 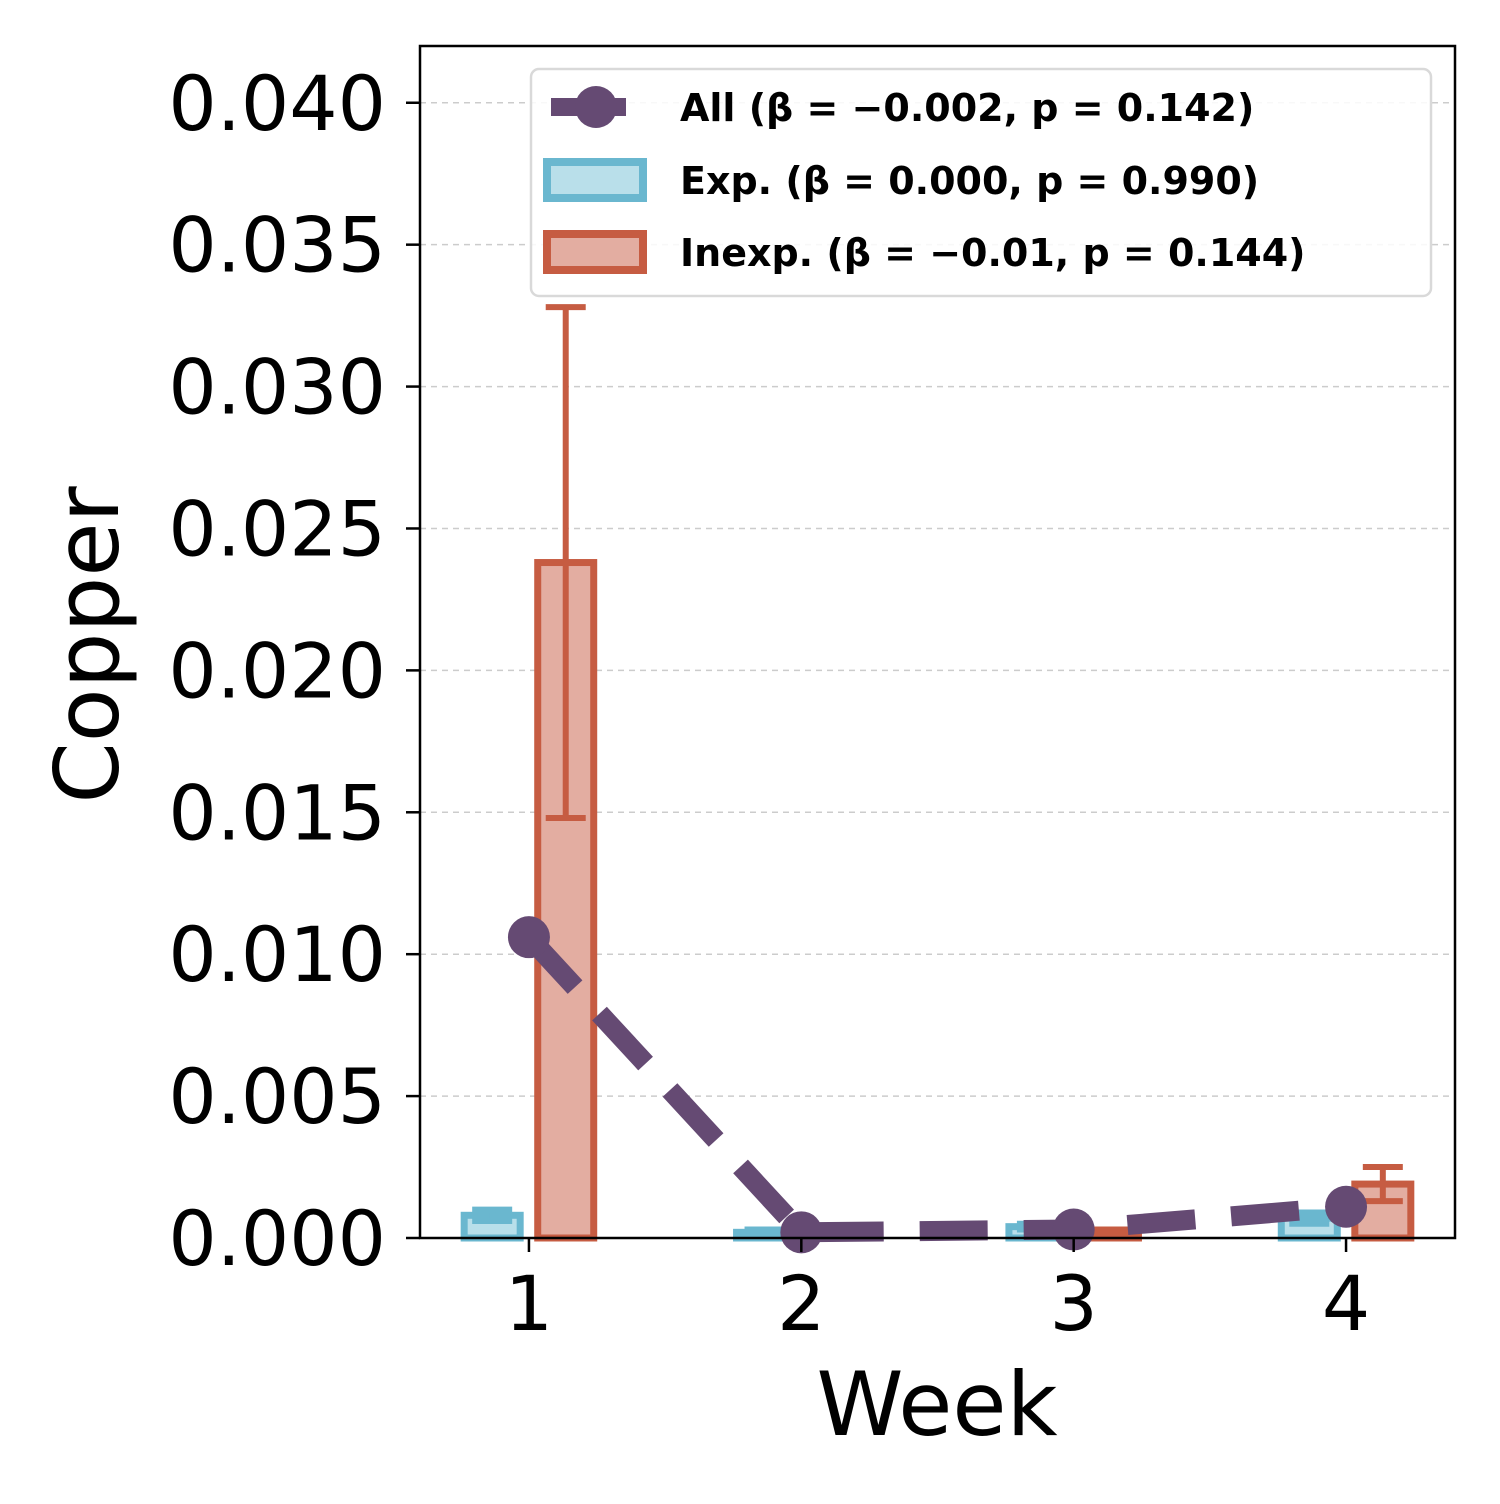 What do you see at coordinates (595, 180) in the screenshot?
I see `legend-swatch-exp` at bounding box center [595, 180].